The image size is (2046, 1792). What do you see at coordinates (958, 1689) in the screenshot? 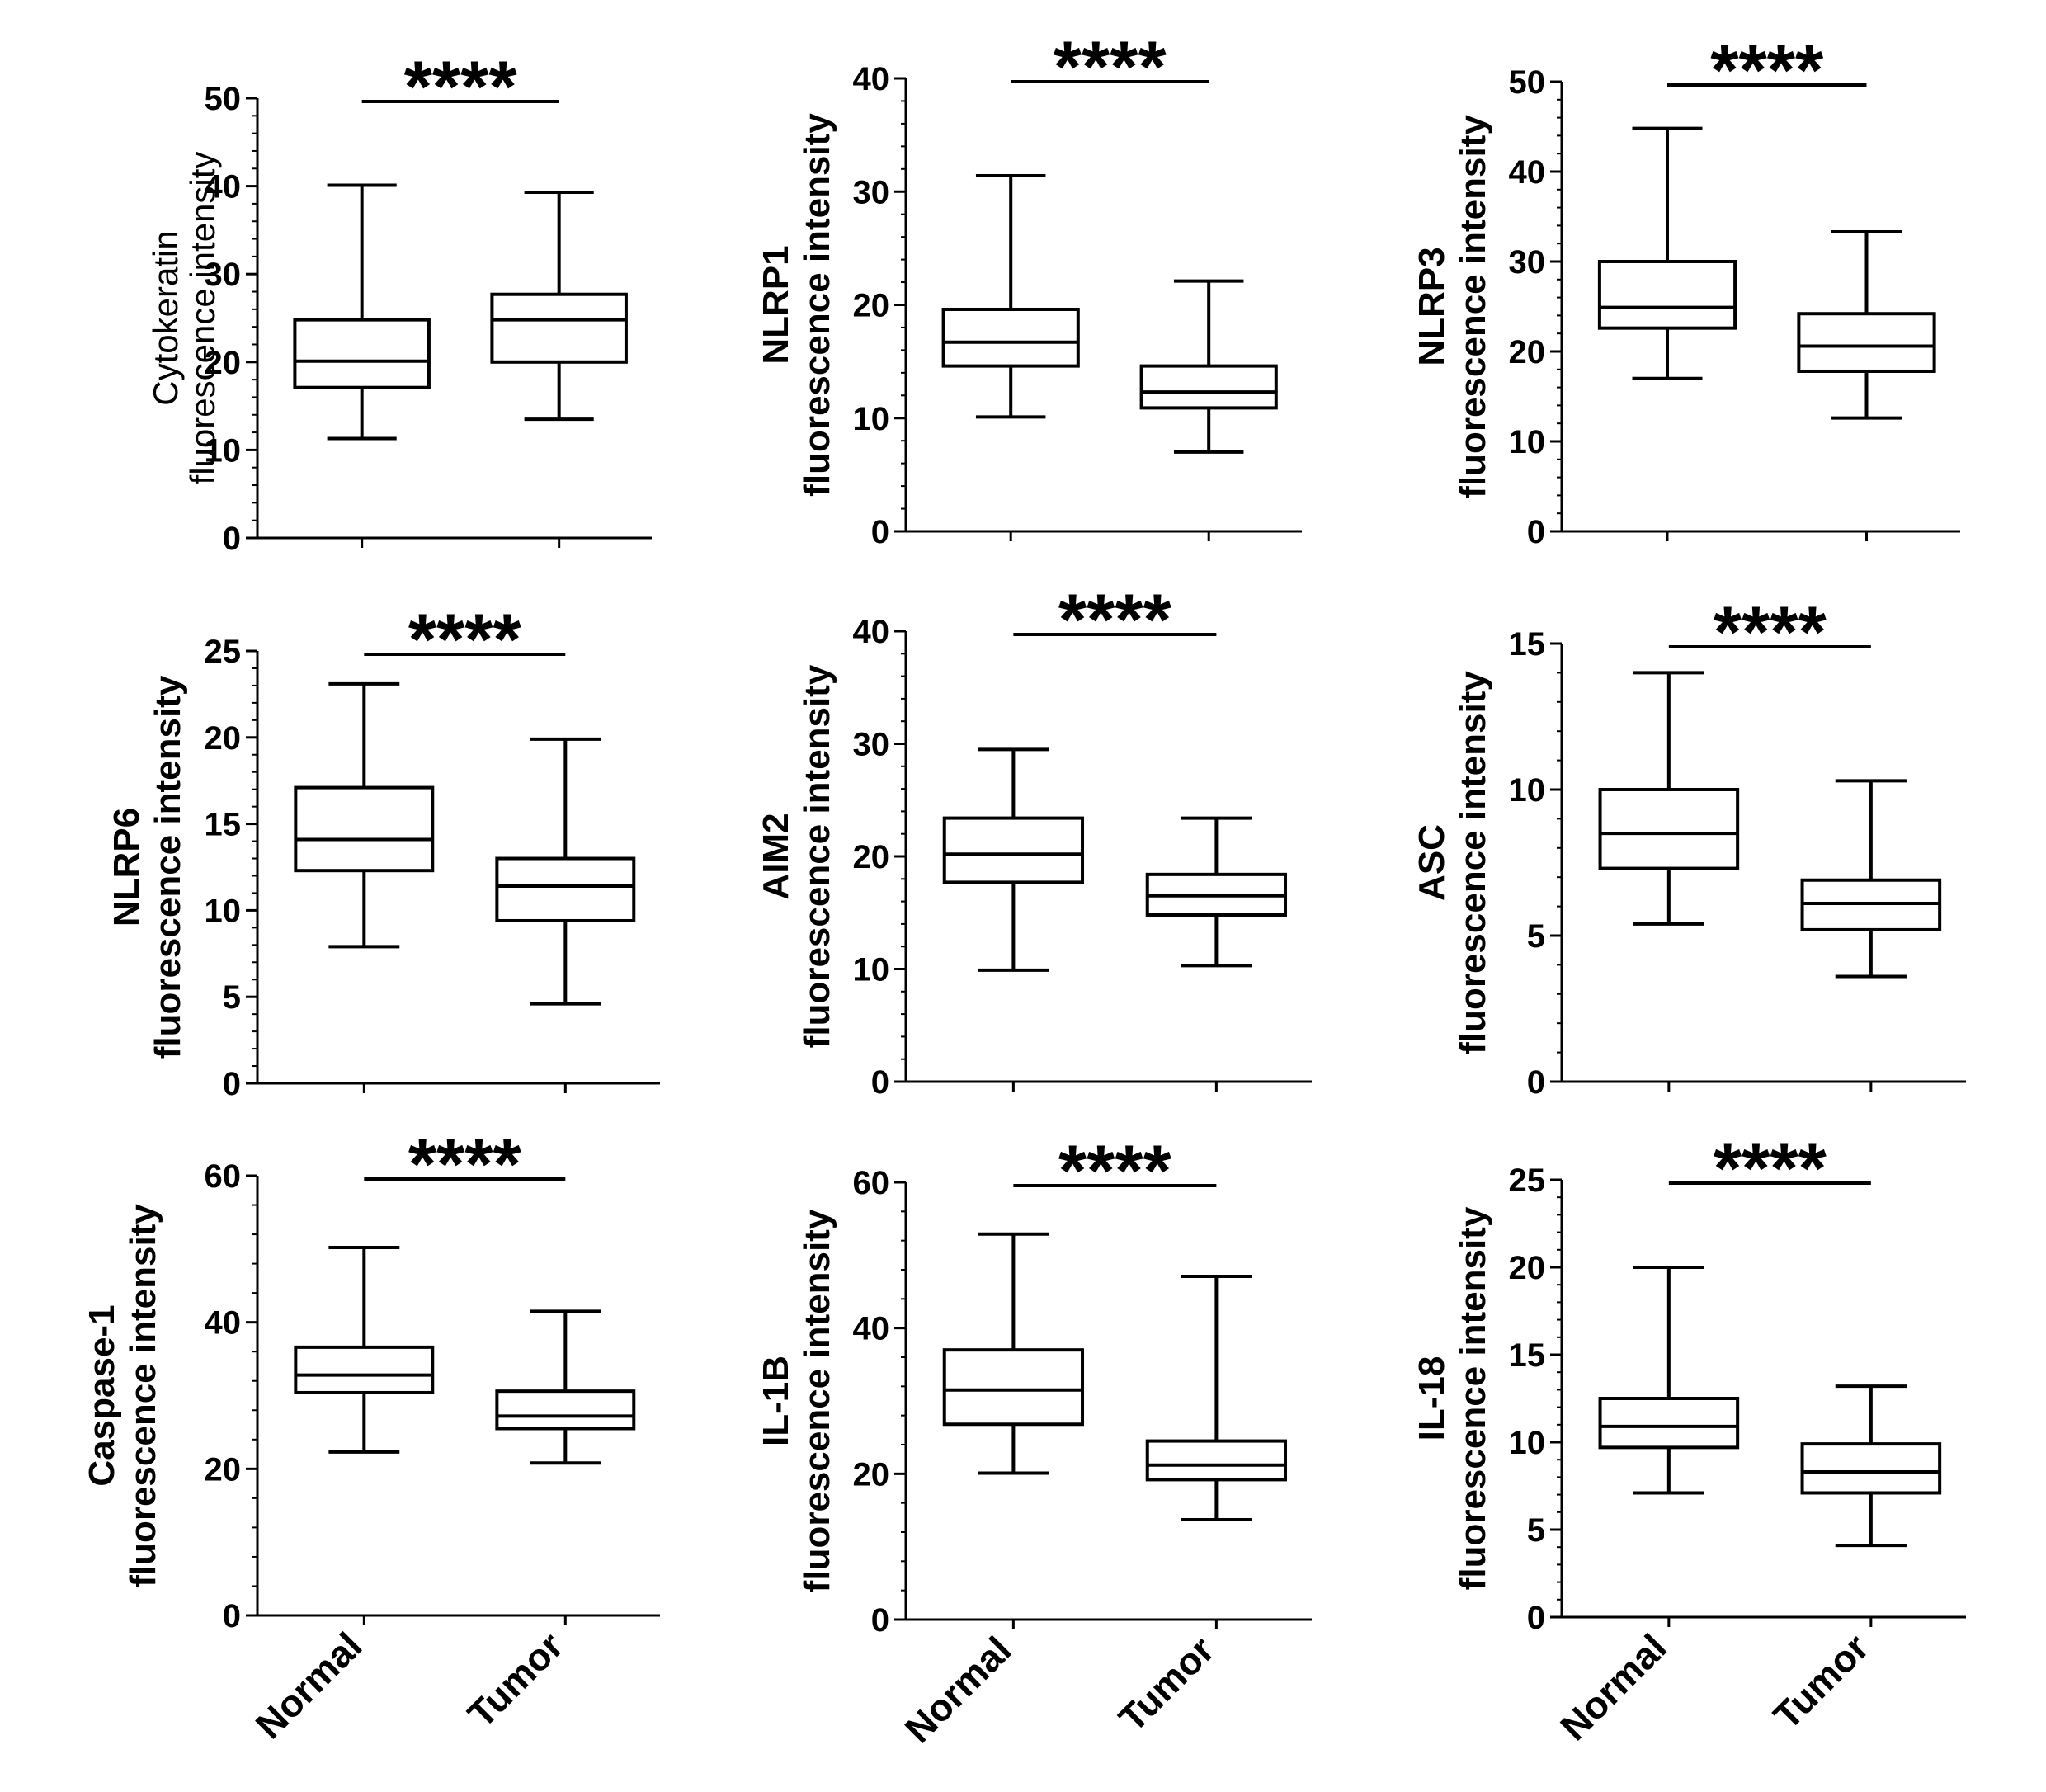
I see `x-category-label-normal: Normal` at bounding box center [958, 1689].